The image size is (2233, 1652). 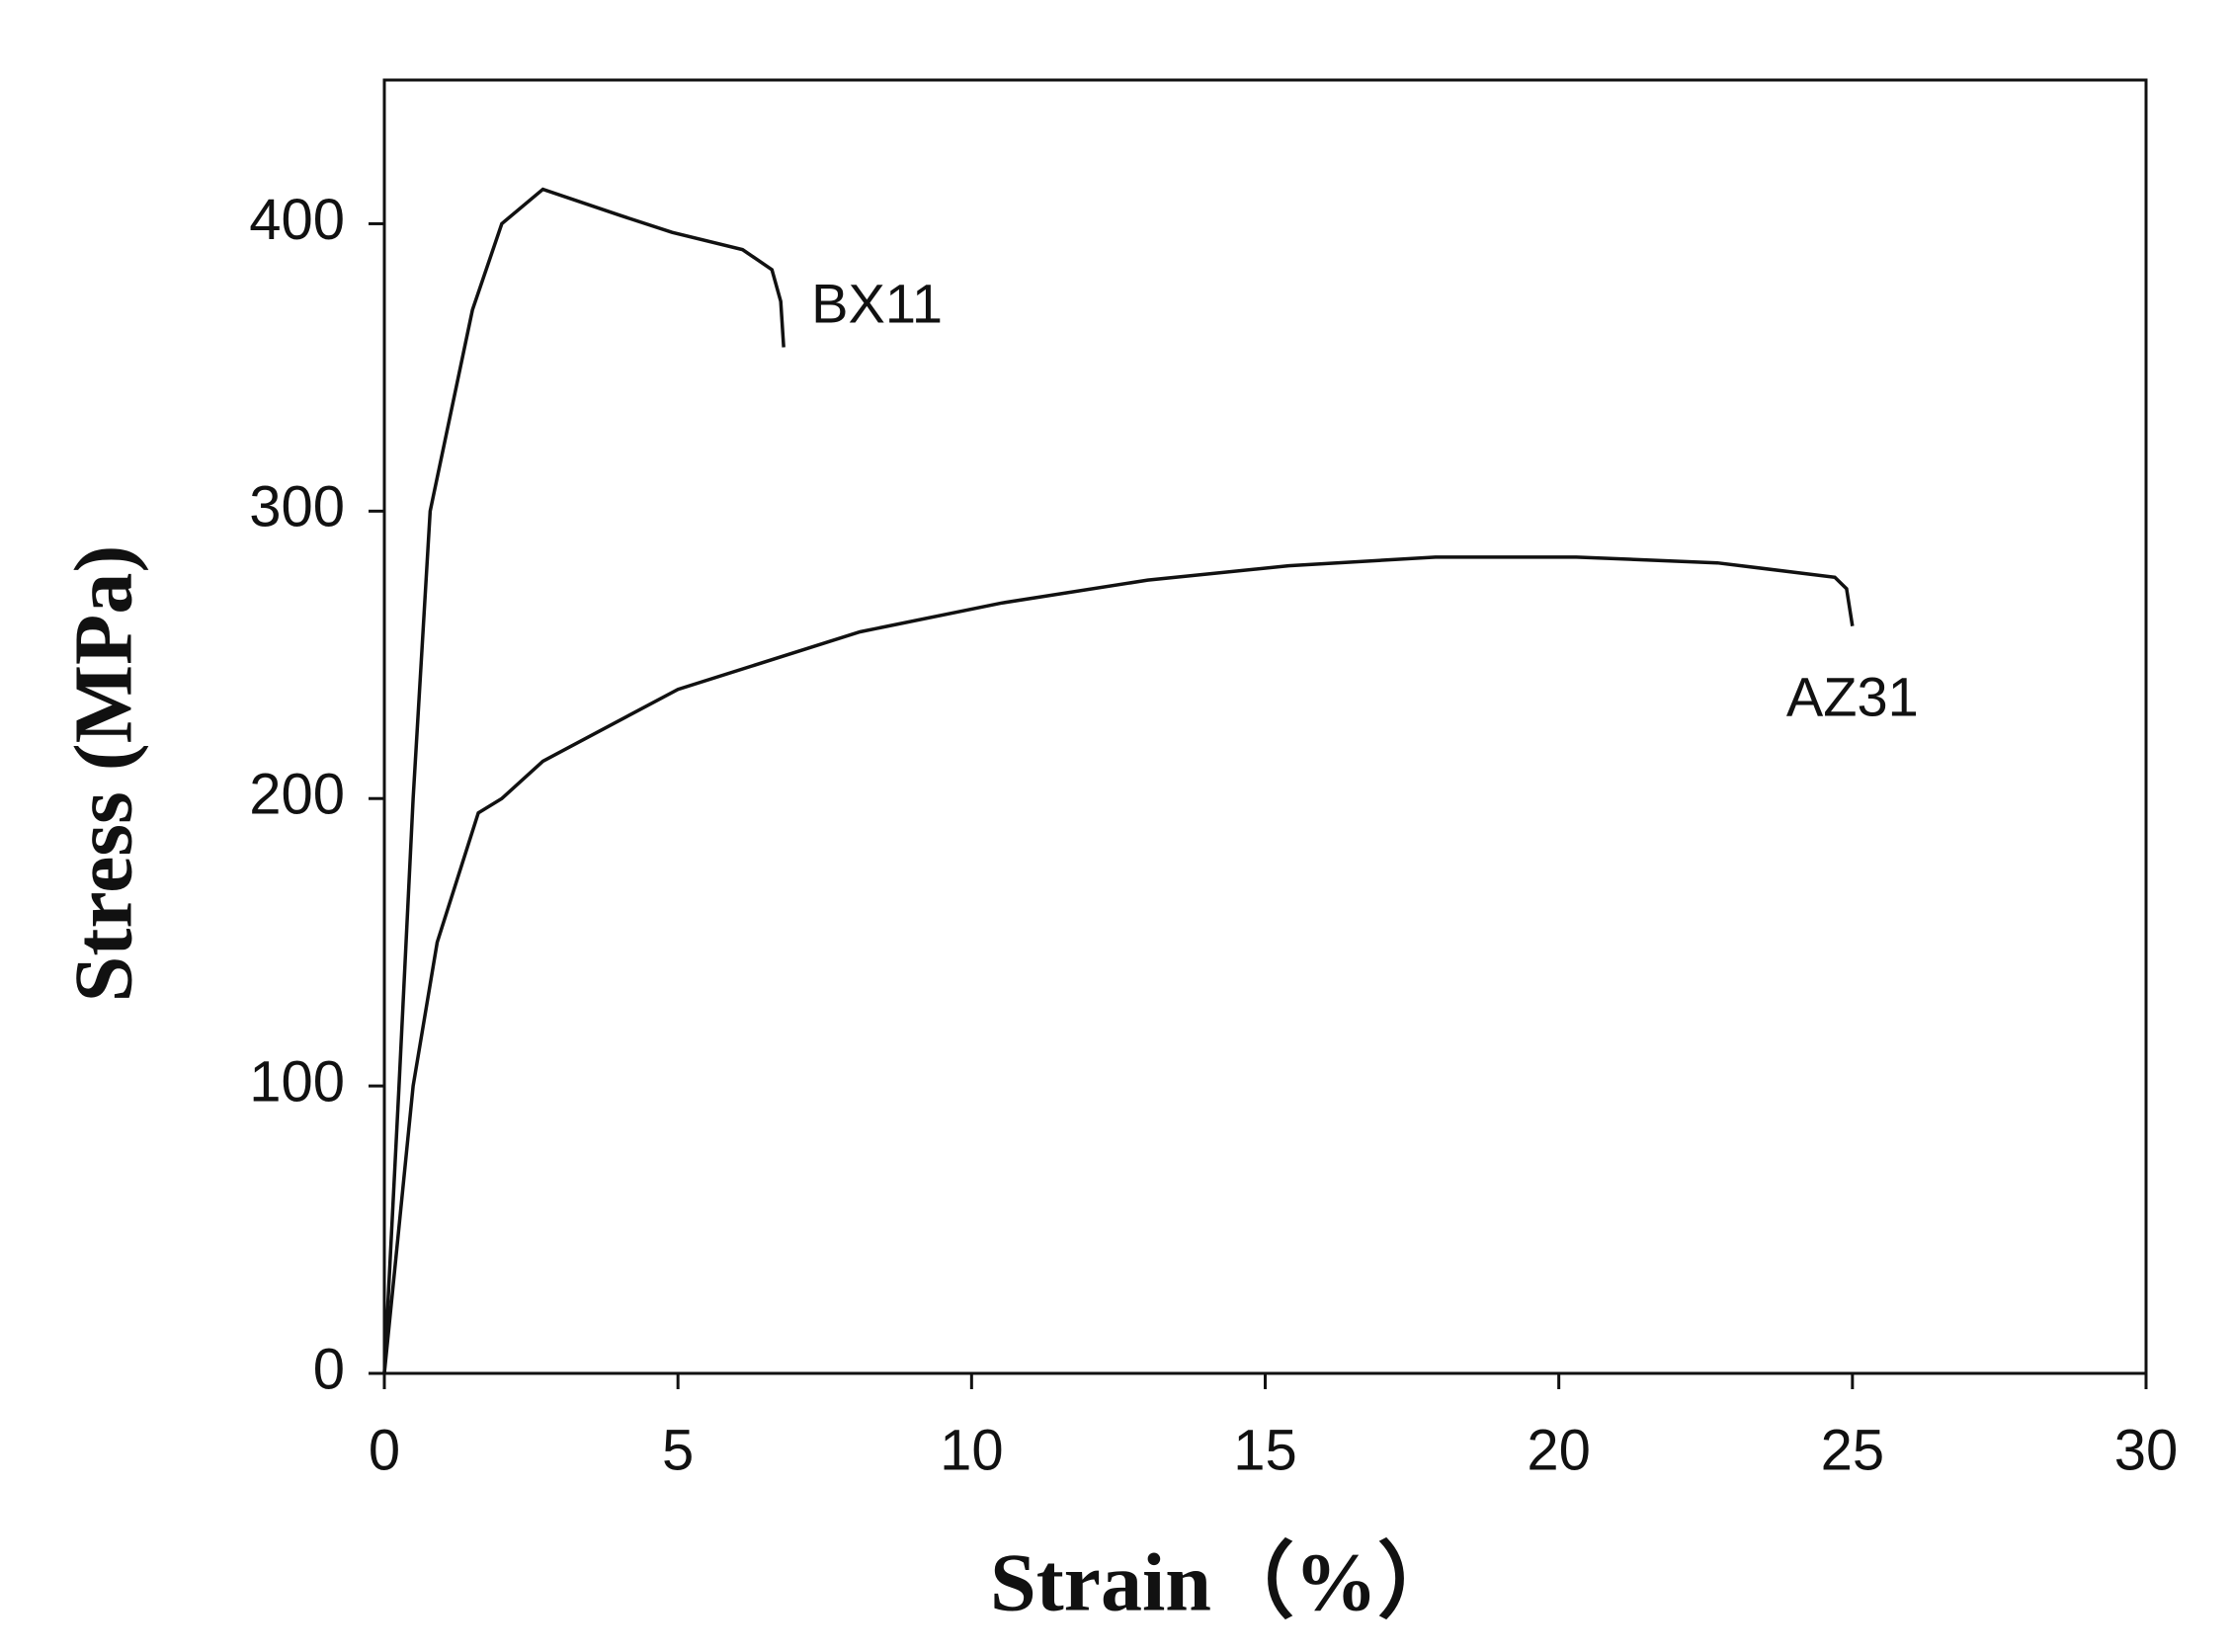 What do you see at coordinates (297, 220) in the screenshot?
I see `y-tick-label: 400` at bounding box center [297, 220].